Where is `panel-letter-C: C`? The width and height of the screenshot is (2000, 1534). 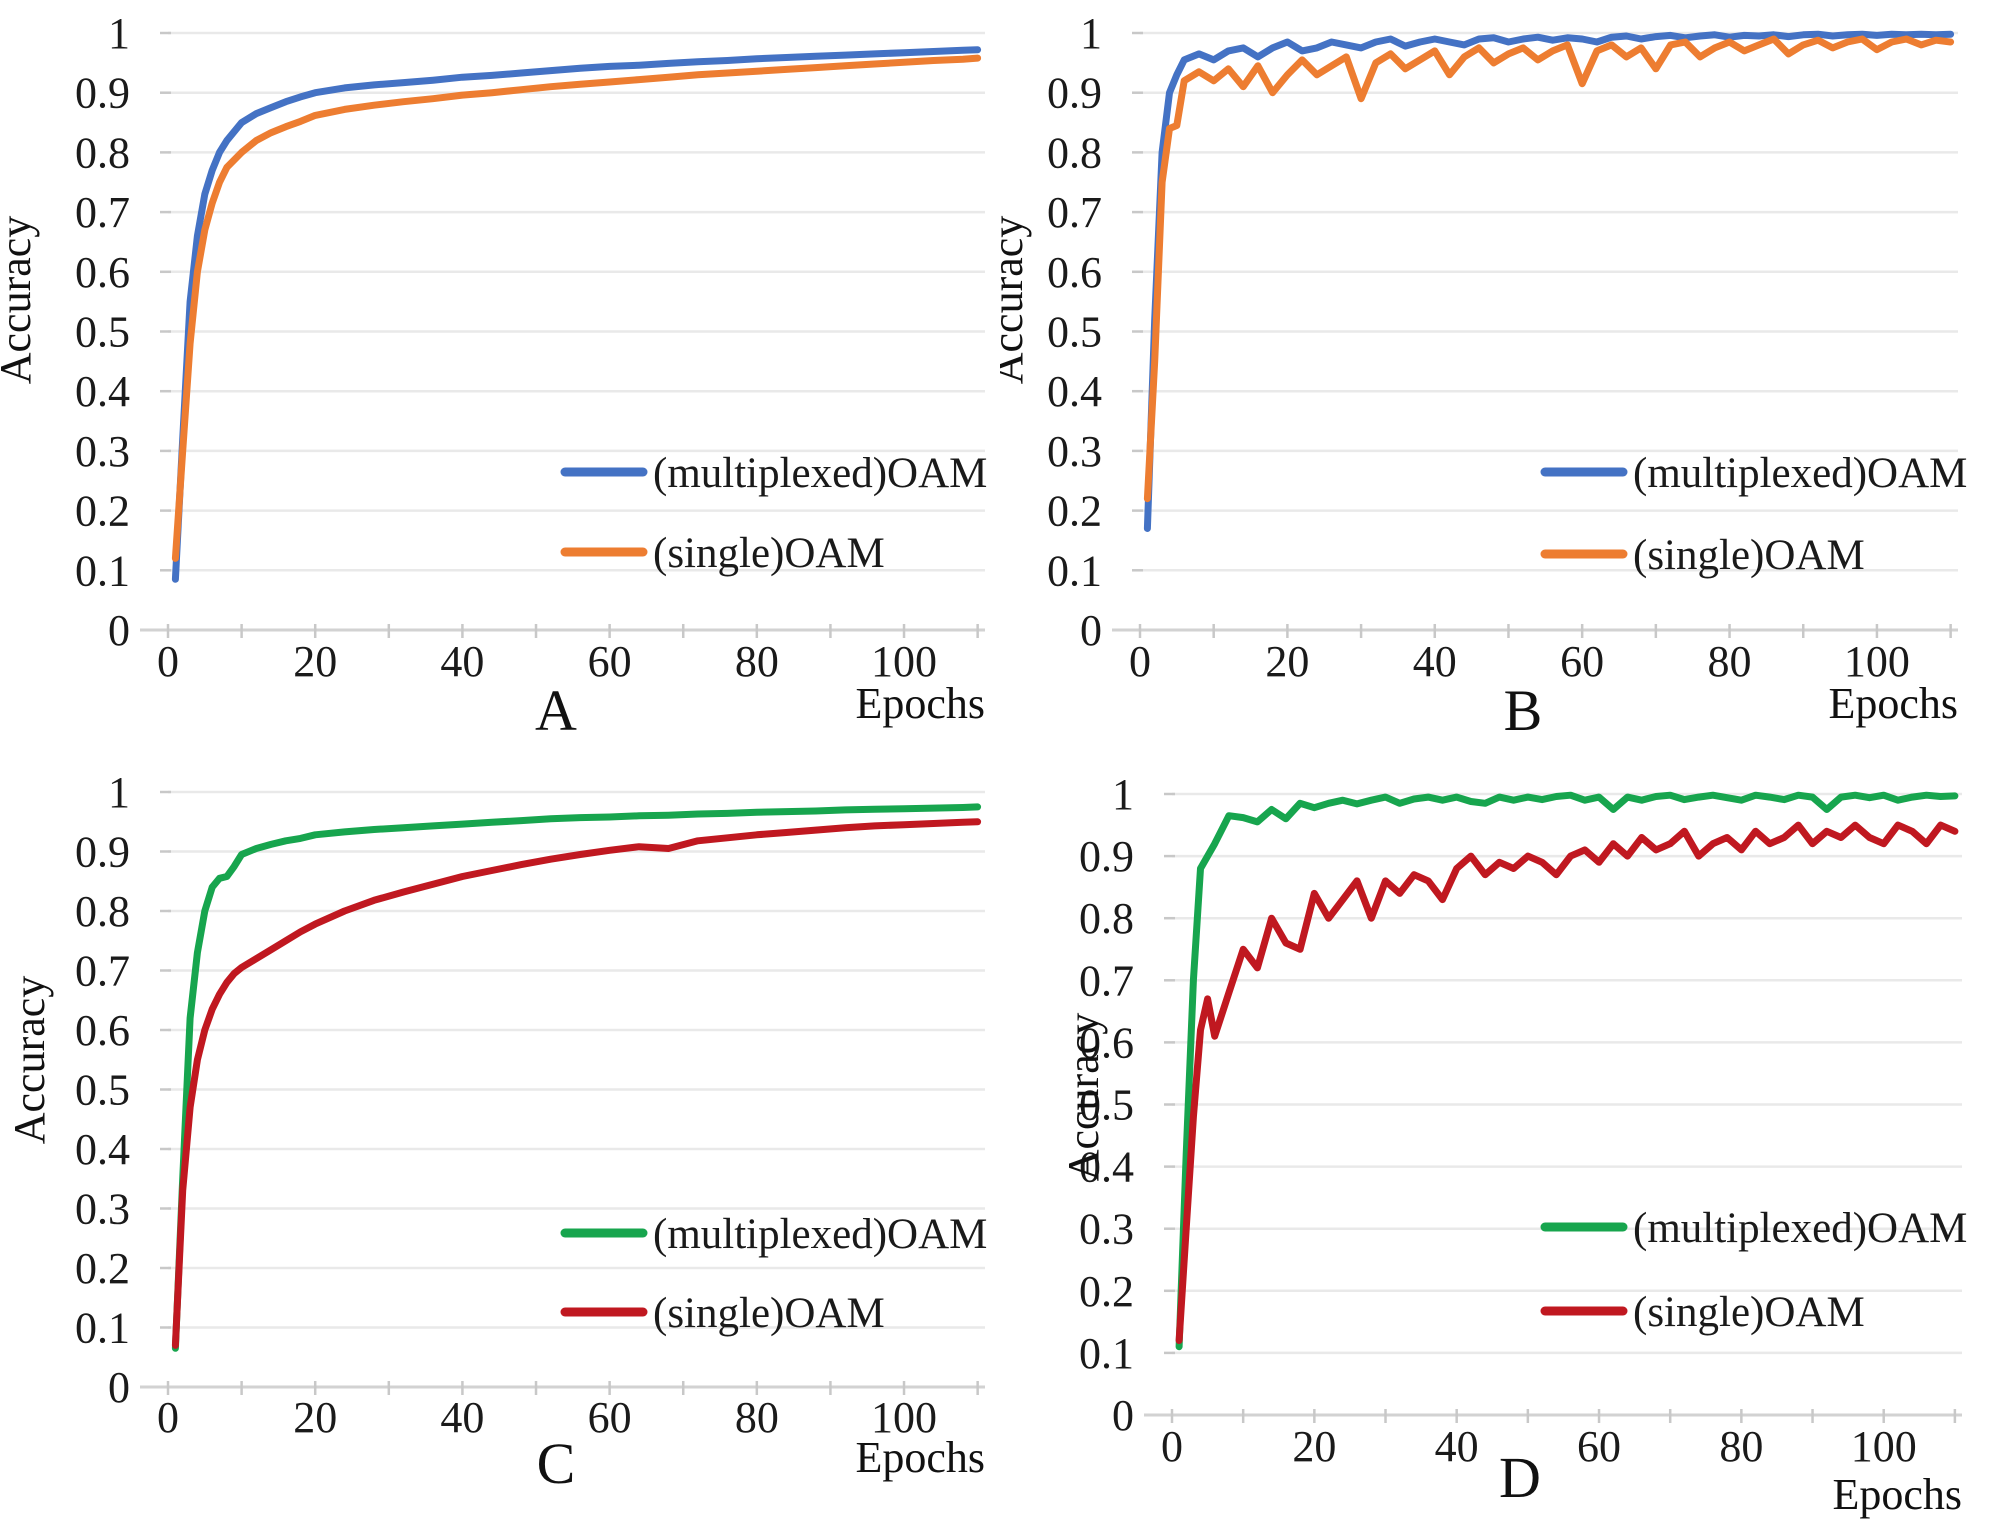 panel-letter-C: C is located at coordinates (556, 1463).